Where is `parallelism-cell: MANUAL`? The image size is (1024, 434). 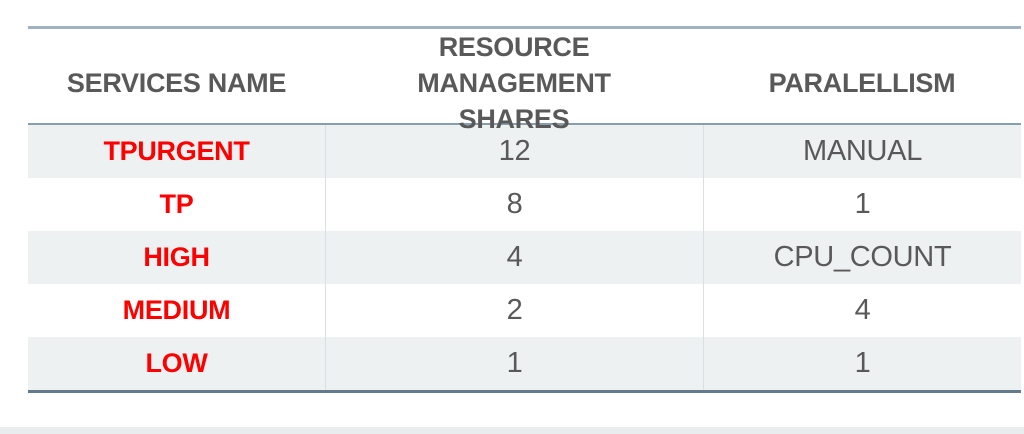 parallelism-cell: MANUAL is located at coordinates (862, 151).